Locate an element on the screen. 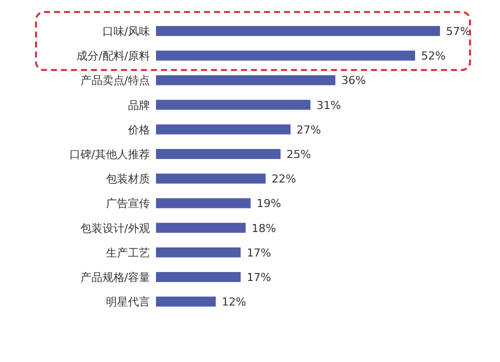 The image size is (500, 362). y-tick-label: 价格 is located at coordinates (138, 129).